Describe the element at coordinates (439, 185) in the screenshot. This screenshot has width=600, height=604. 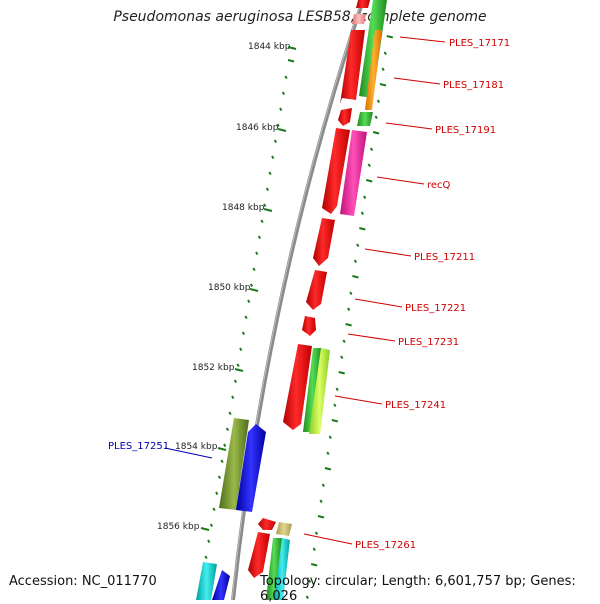
I see `gene-label-recq: recQ` at that location.